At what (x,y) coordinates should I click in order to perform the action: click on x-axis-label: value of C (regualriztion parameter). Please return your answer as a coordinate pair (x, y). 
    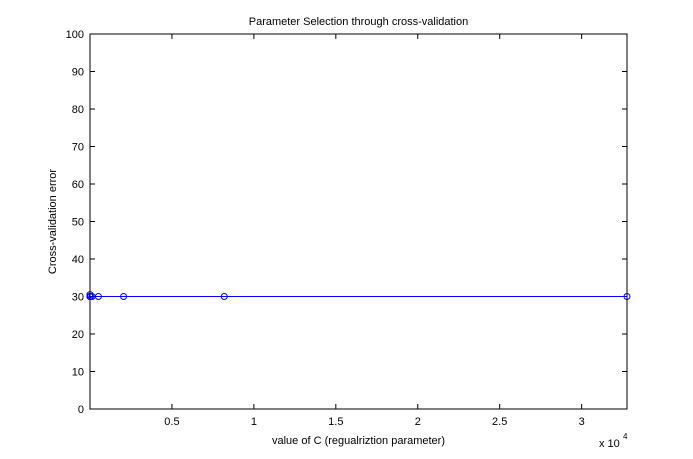
    Looking at the image, I should click on (358, 441).